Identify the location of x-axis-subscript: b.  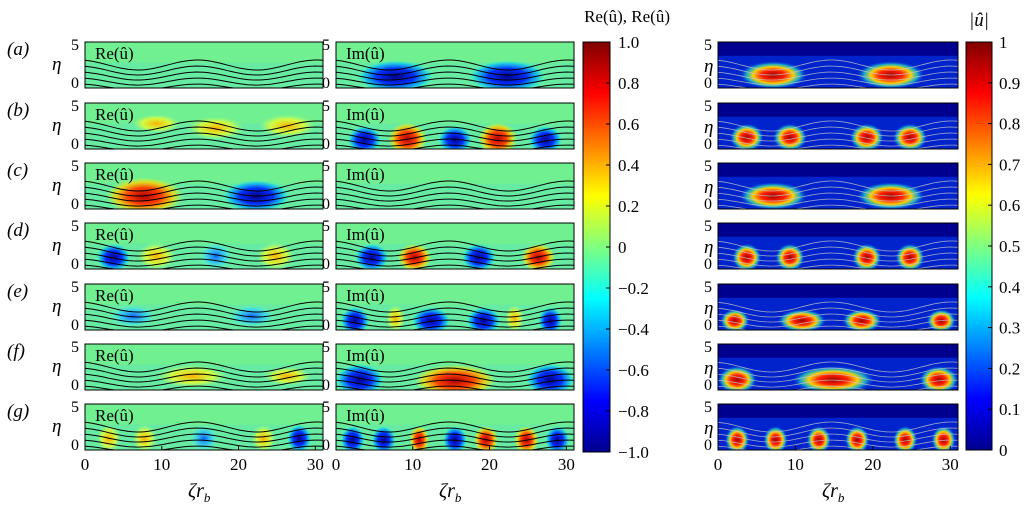
(207, 497).